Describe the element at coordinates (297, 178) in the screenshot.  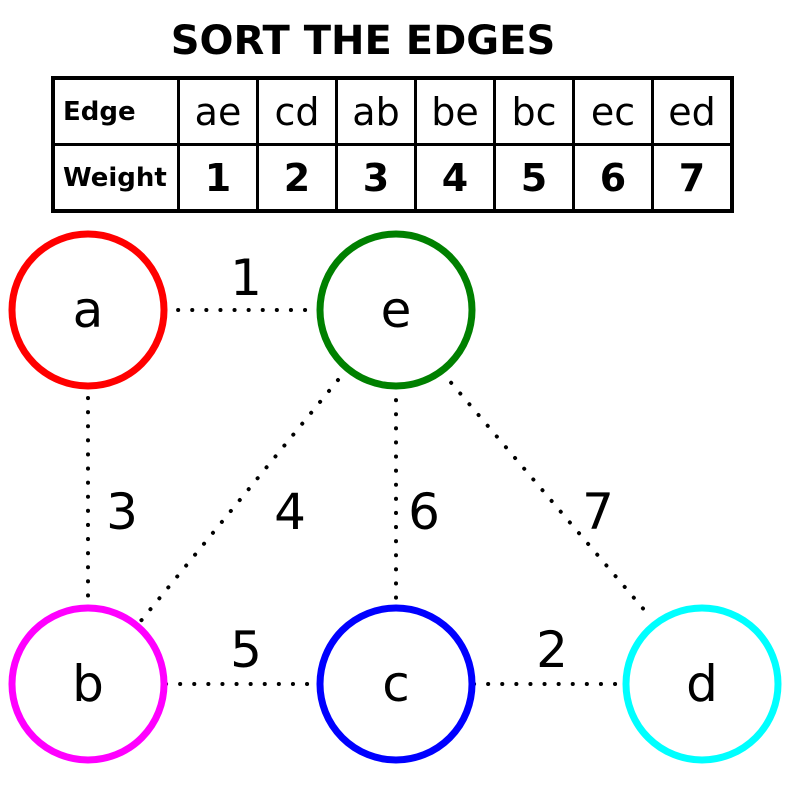
I see `weight-cell: 2` at that location.